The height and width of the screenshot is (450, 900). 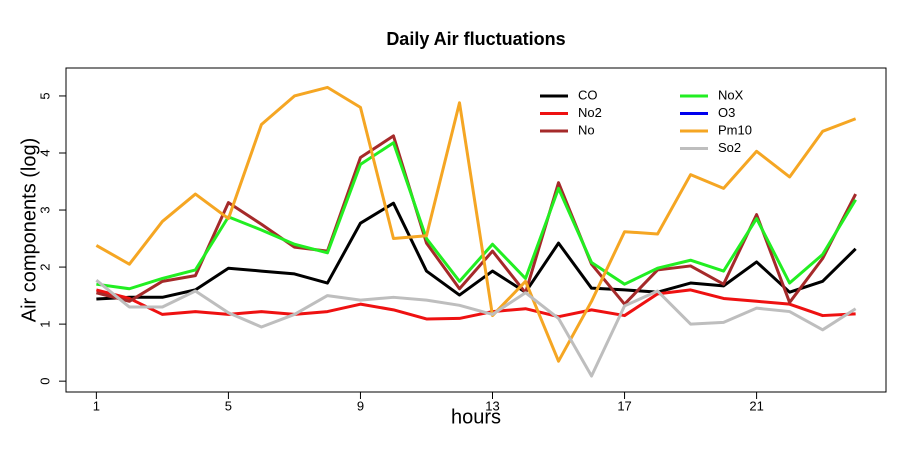 I want to click on legend-label: No2, so click(x=590, y=112).